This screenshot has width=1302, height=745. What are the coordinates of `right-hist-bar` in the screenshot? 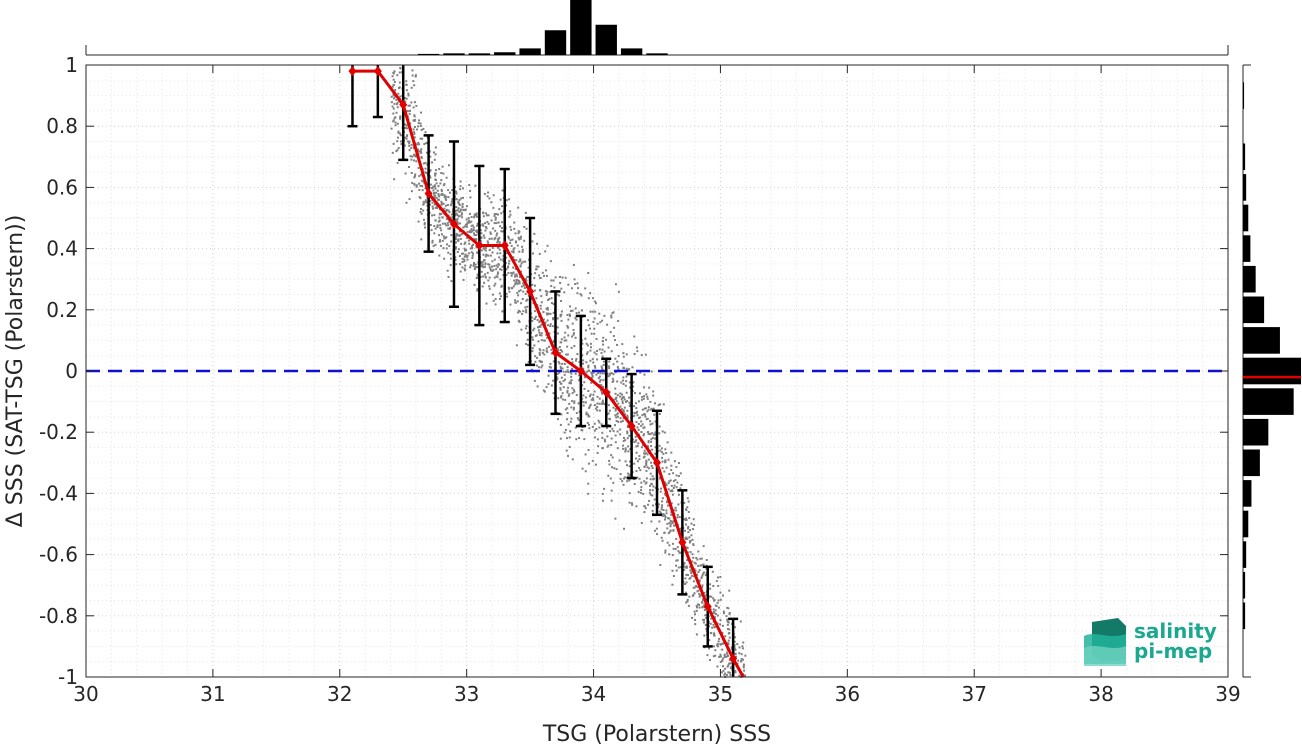 It's located at (1249, 279).